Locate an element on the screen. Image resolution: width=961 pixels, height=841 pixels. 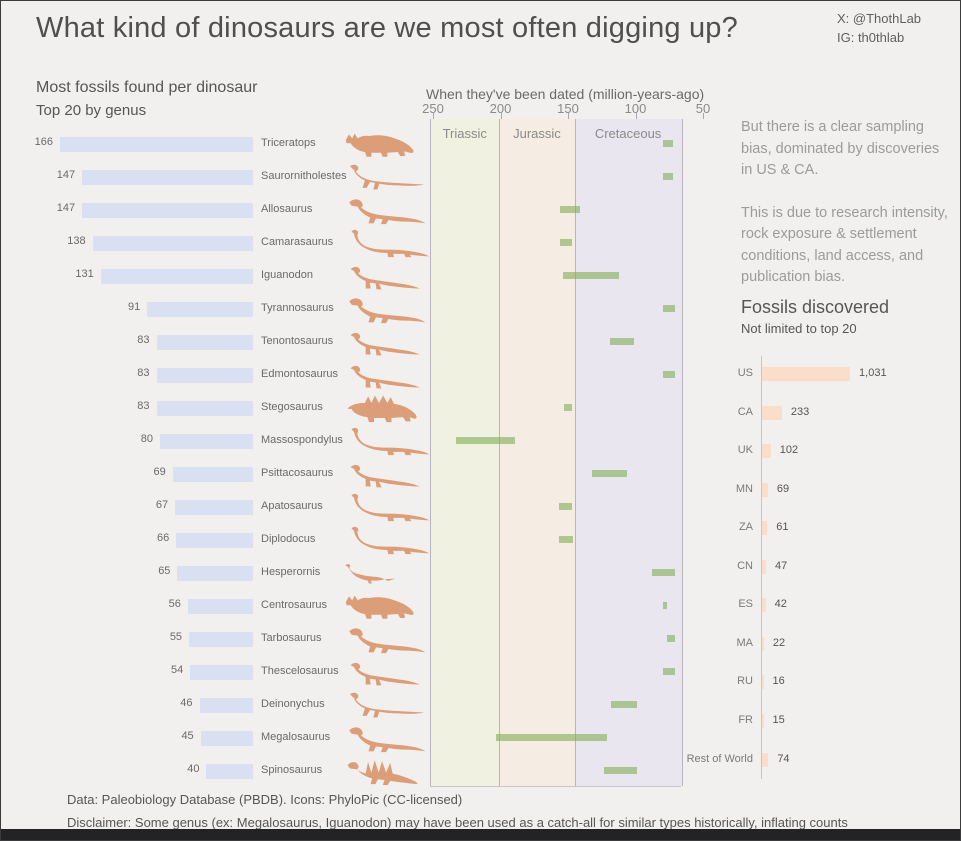
left-chart-title: Most fossils found per dinosaur is located at coordinates (147, 87).